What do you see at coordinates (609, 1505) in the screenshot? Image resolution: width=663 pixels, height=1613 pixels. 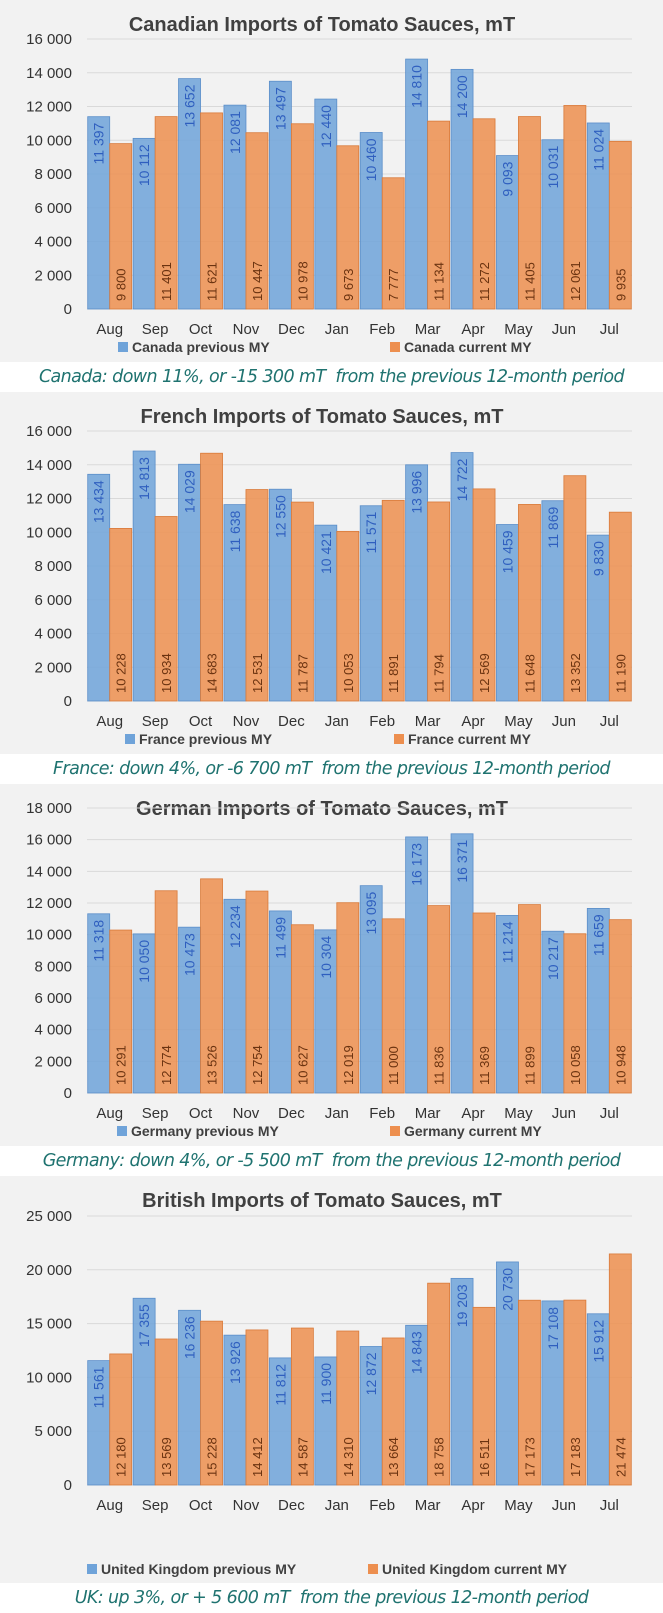 I see `x-tick-label: Jul` at bounding box center [609, 1505].